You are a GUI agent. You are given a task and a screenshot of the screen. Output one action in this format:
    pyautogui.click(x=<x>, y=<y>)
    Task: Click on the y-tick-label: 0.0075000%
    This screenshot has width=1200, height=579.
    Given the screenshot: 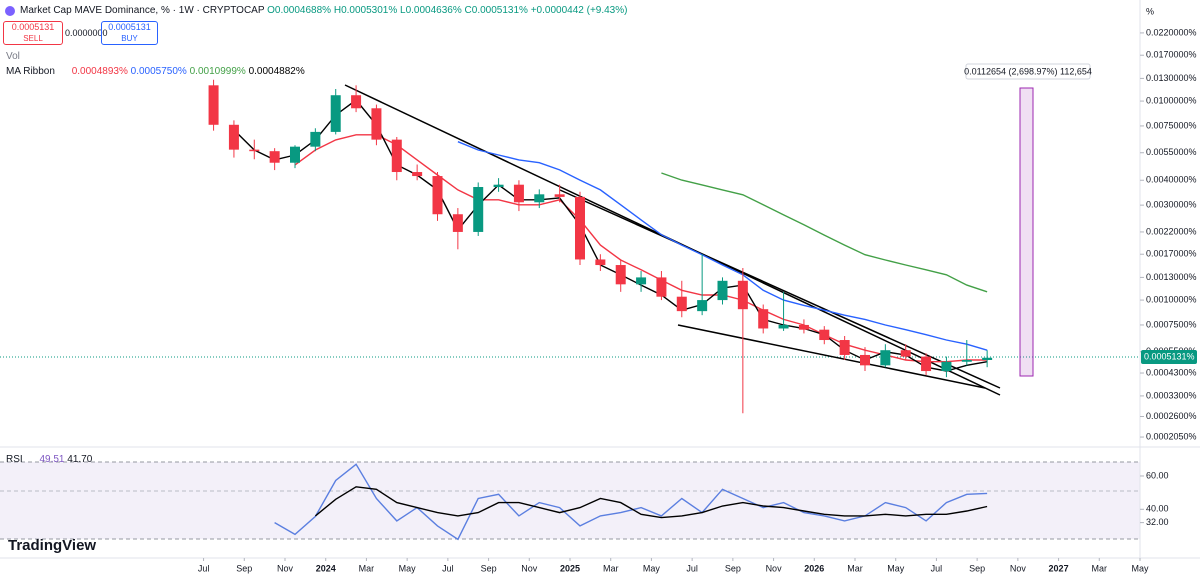 What is the action you would take?
    pyautogui.click(x=1171, y=125)
    